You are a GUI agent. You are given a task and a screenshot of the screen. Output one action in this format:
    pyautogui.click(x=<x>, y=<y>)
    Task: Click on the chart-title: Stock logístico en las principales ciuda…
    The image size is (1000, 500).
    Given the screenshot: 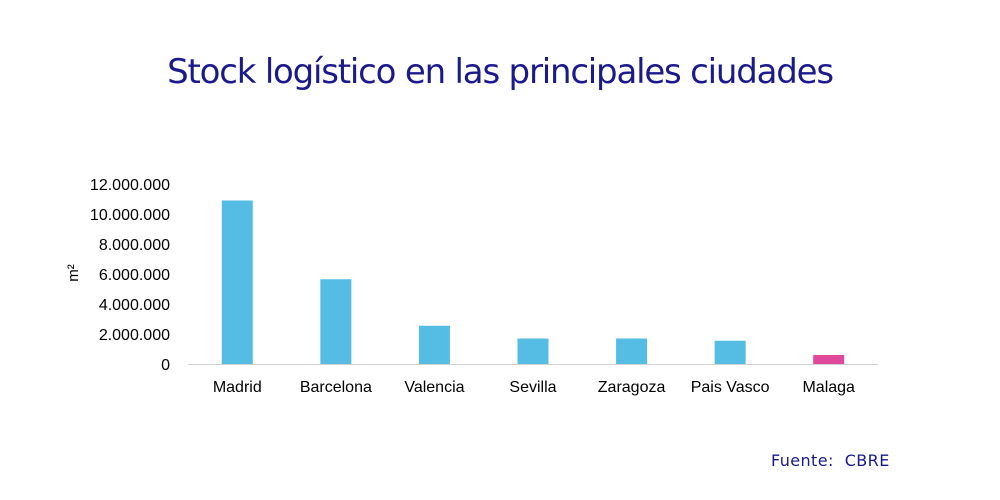 What is the action you would take?
    pyautogui.click(x=500, y=72)
    